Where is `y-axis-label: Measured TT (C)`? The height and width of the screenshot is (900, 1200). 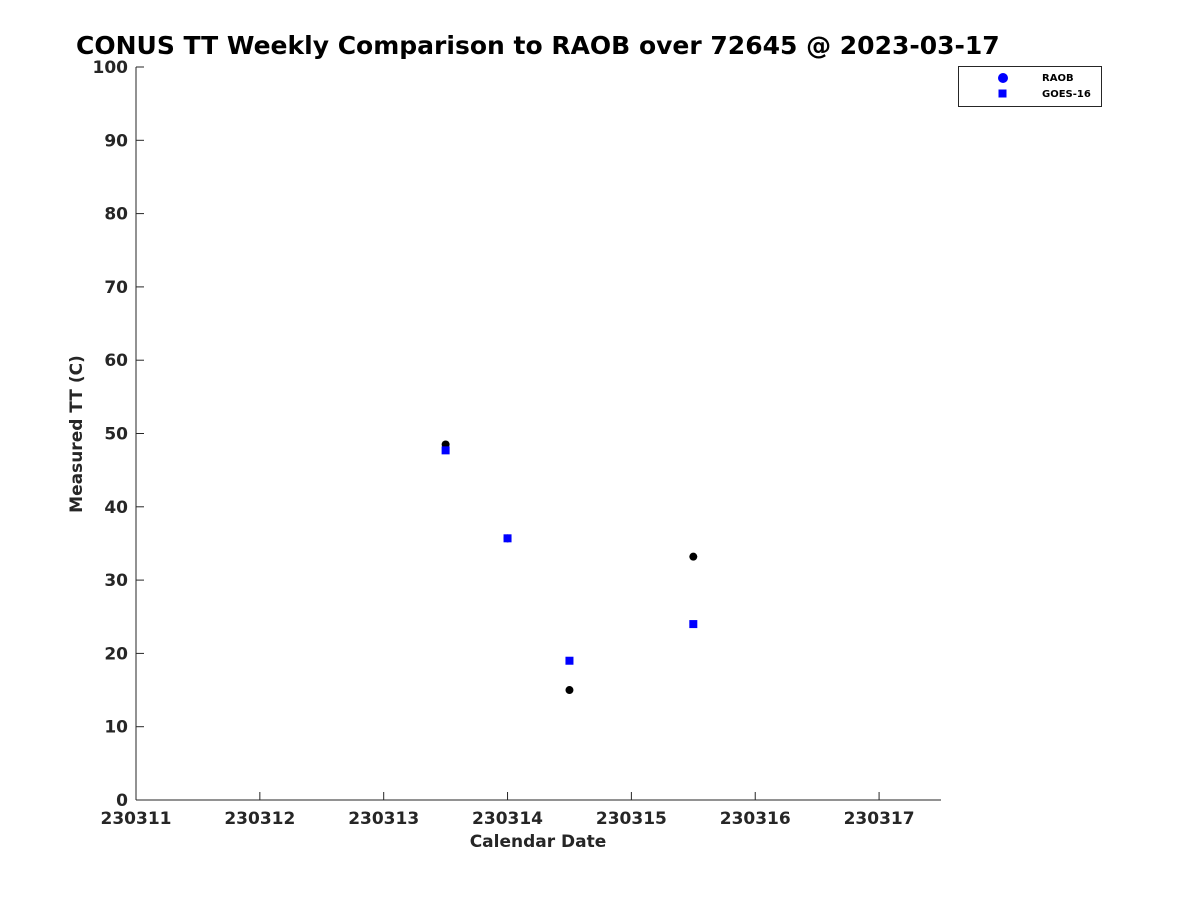
y-axis-label: Measured TT (C) is located at coordinates (77, 434).